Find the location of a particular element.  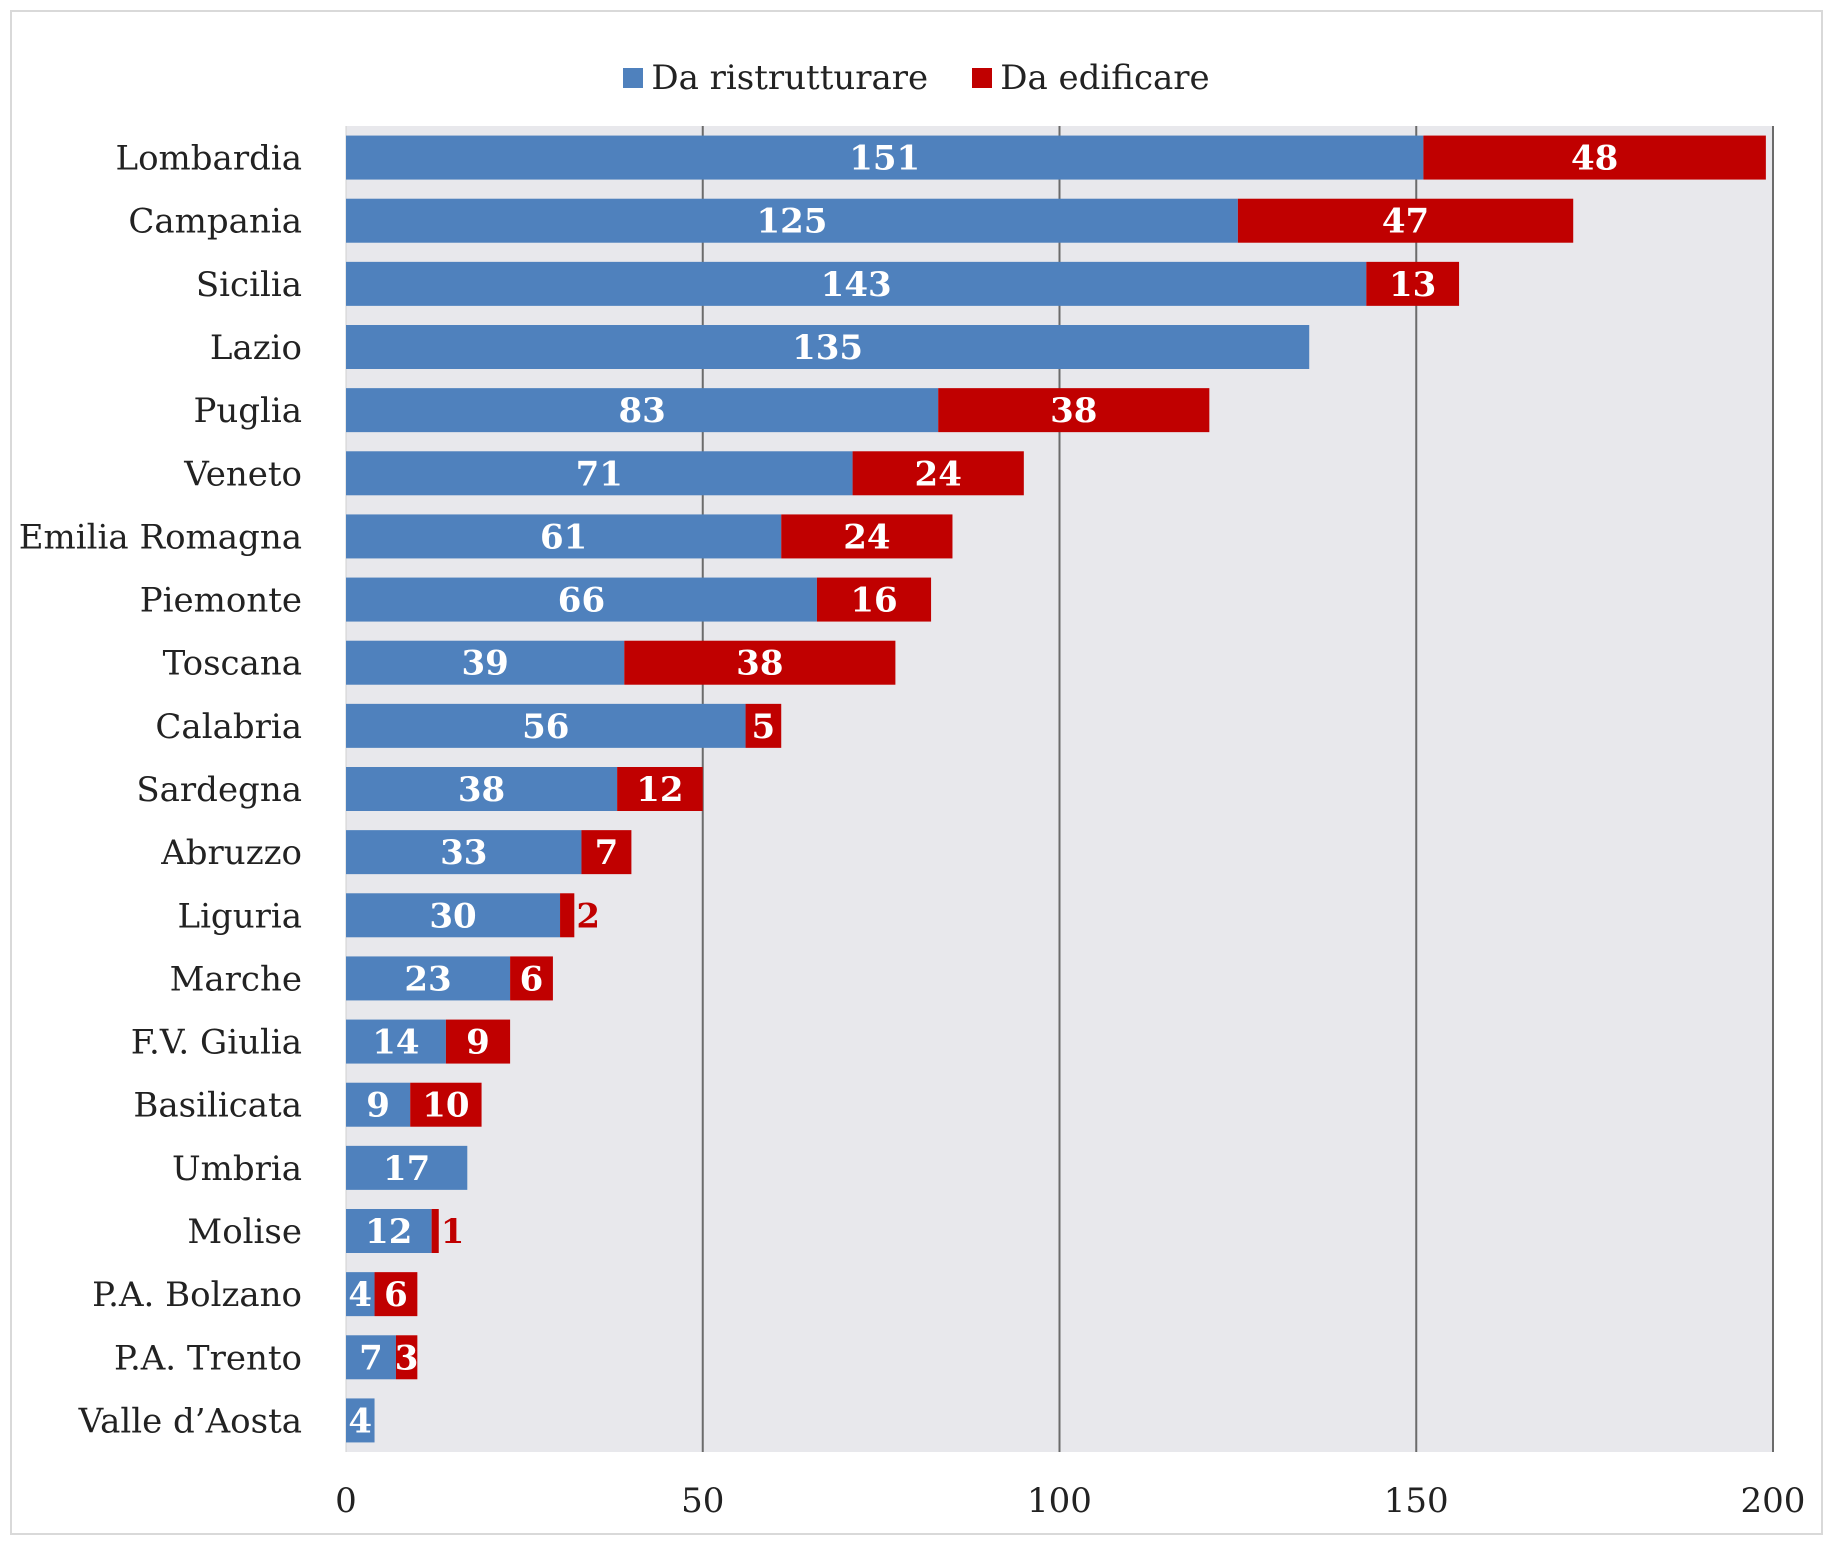

bar-ristrutturare-basilicata is located at coordinates (378, 1104).